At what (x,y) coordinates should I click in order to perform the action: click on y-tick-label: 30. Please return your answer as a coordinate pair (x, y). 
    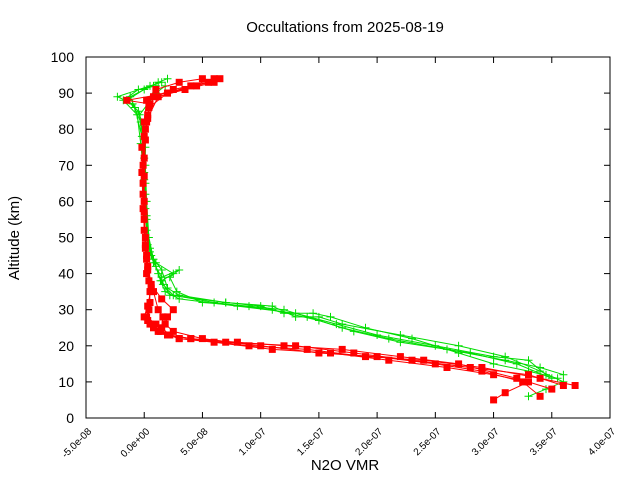
    Looking at the image, I should click on (66, 310).